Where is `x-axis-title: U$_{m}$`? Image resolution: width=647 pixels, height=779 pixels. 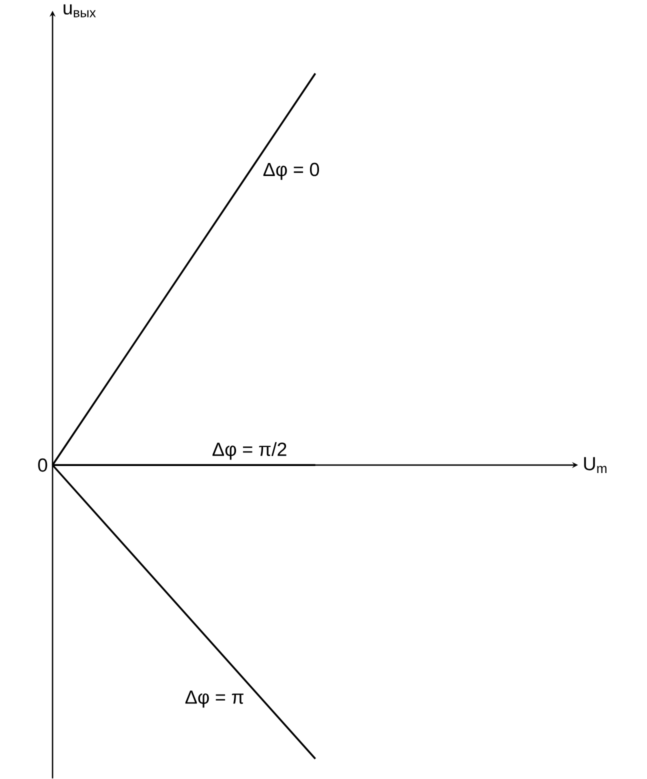 x-axis-title: U$_{m}$ is located at coordinates (595, 465).